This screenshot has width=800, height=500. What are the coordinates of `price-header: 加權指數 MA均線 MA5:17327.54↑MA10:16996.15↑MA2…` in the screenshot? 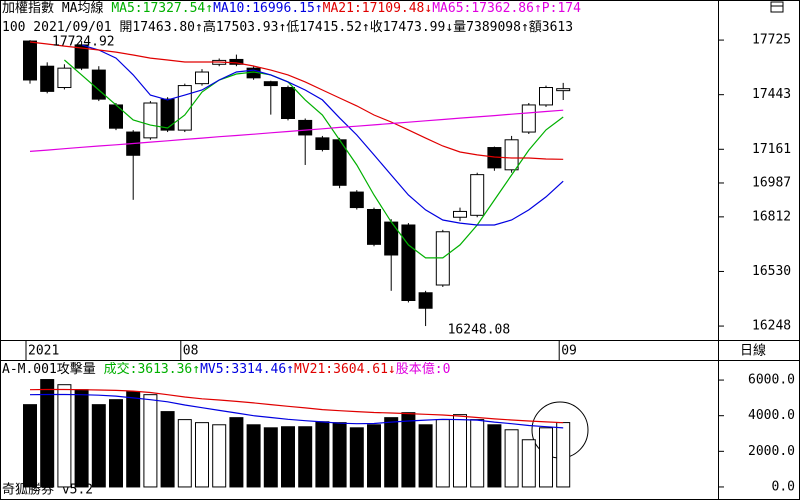 It's located at (359, 9).